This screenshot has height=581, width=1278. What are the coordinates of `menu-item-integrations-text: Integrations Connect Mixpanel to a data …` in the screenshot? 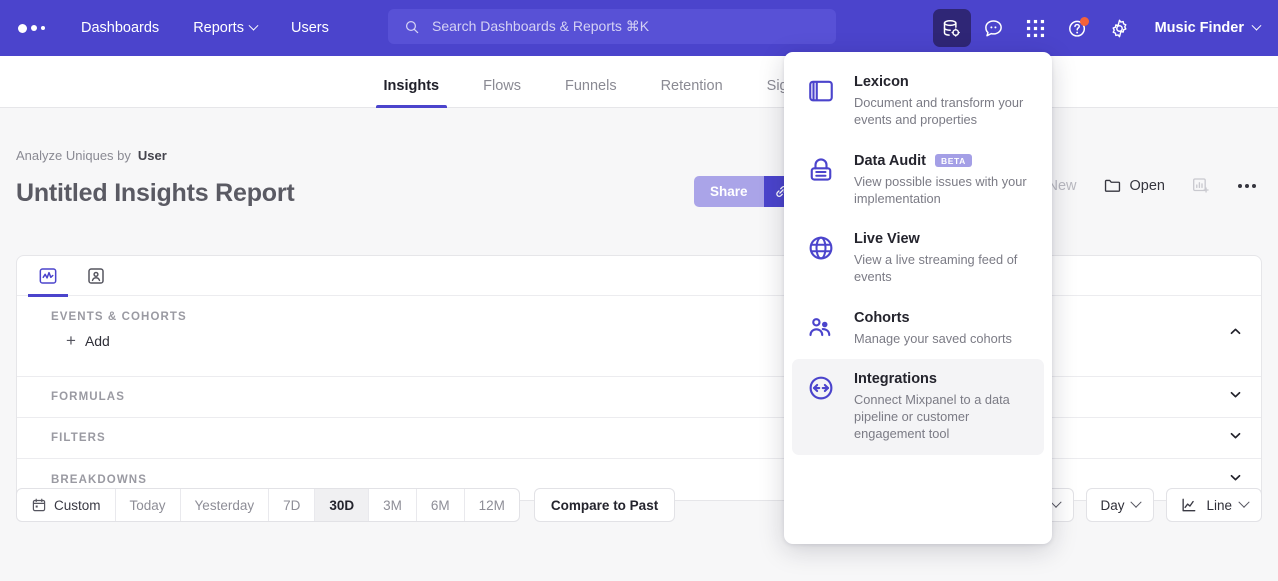 It's located at (942, 407).